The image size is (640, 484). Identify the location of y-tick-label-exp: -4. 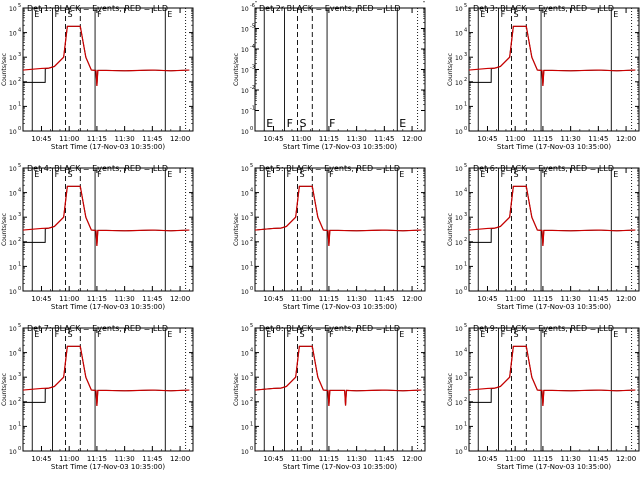
(252, 47).